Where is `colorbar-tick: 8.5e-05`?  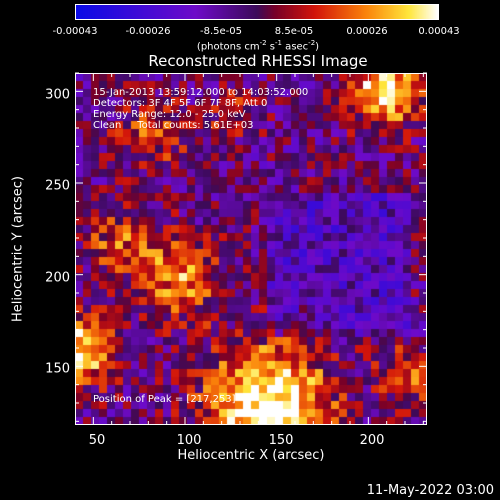
colorbar-tick: 8.5e-05 is located at coordinates (294, 31).